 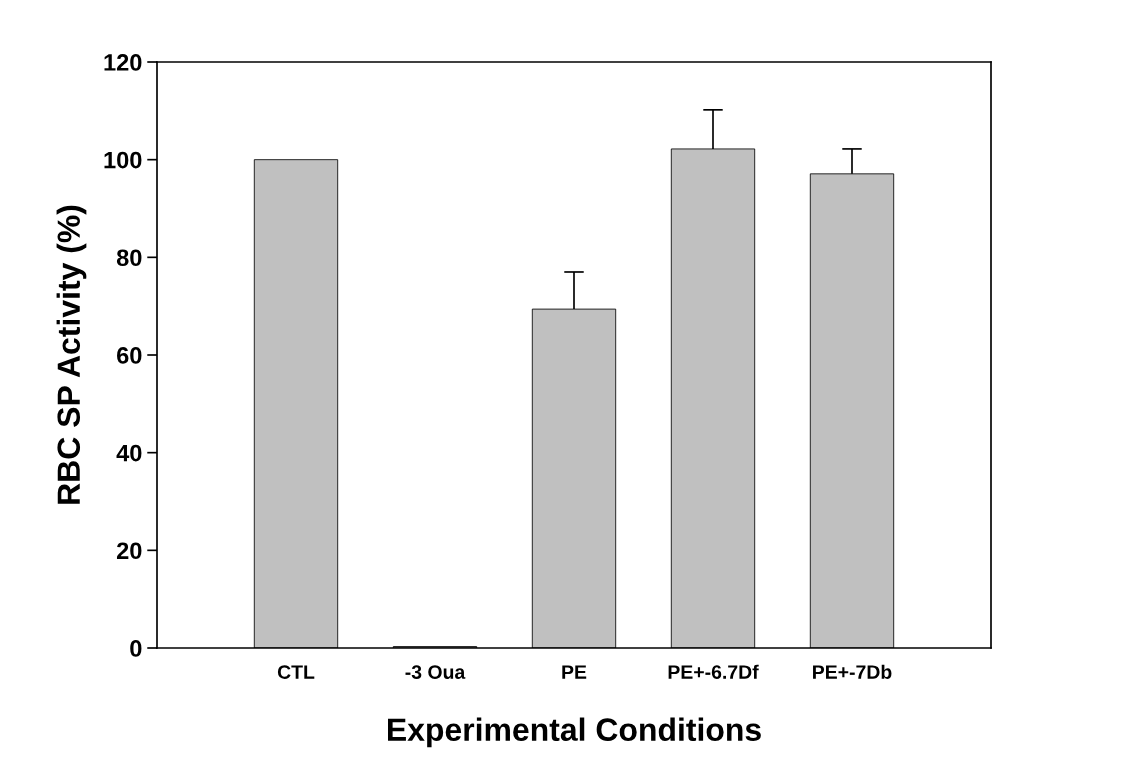 I want to click on x-tick-label: -3 Oua, so click(x=435, y=672).